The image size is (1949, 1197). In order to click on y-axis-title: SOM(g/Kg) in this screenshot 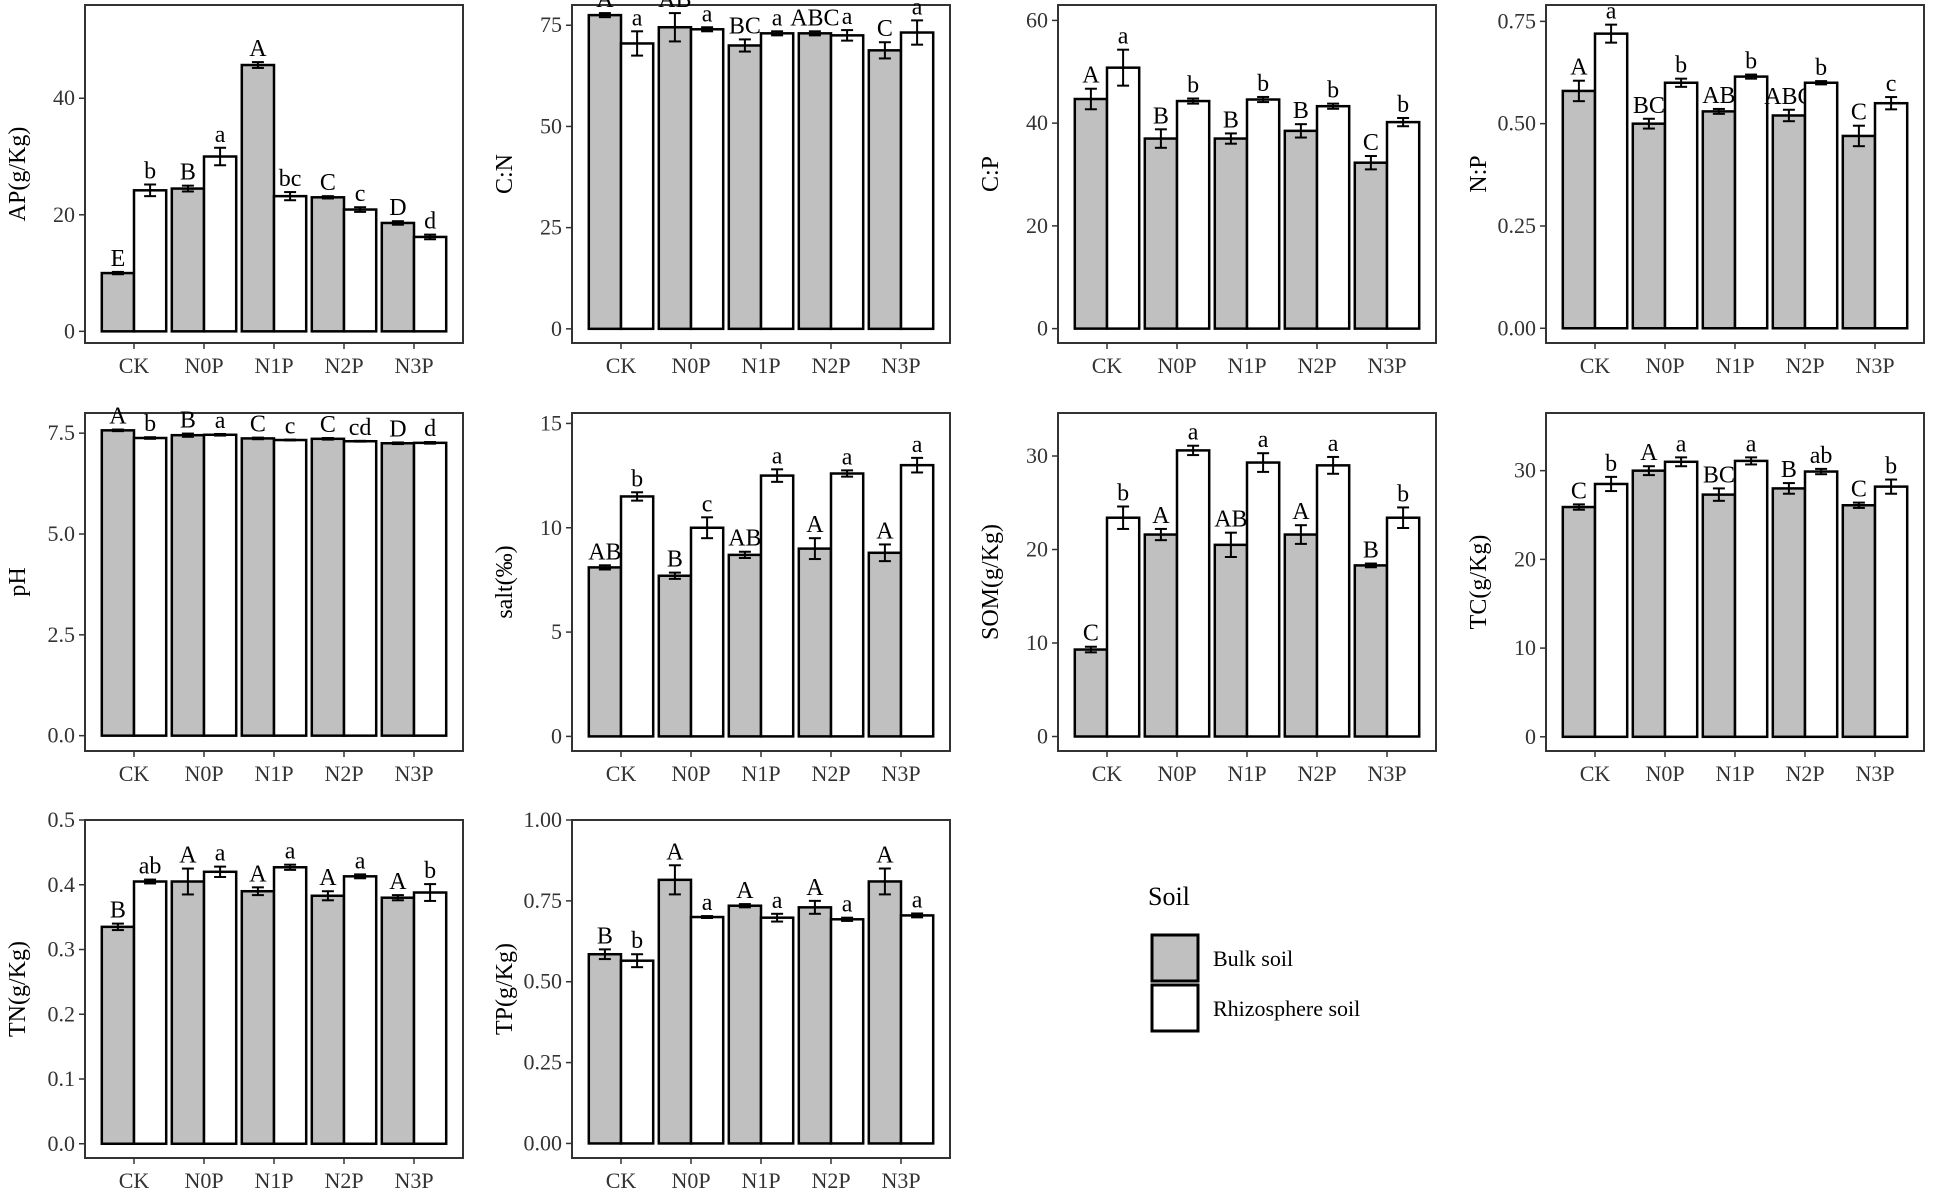, I will do `click(991, 582)`.